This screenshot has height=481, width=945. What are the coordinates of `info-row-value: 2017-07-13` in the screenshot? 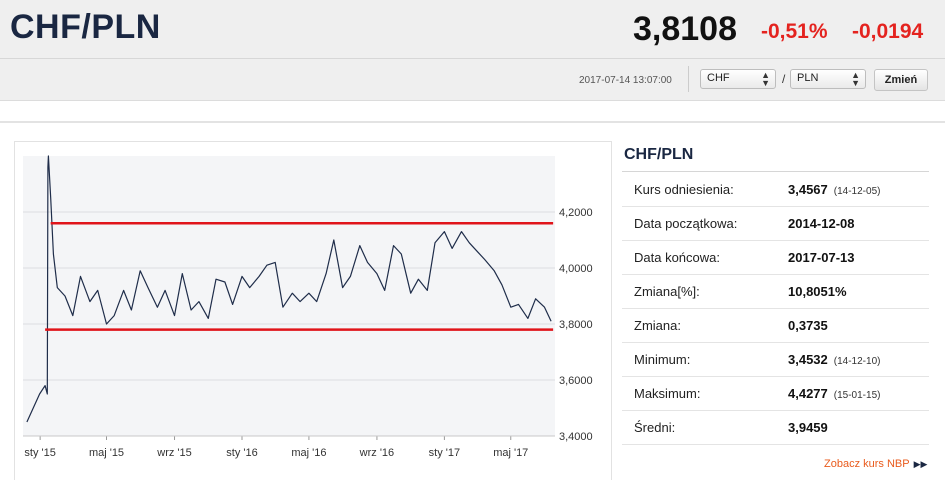 It's located at (821, 257).